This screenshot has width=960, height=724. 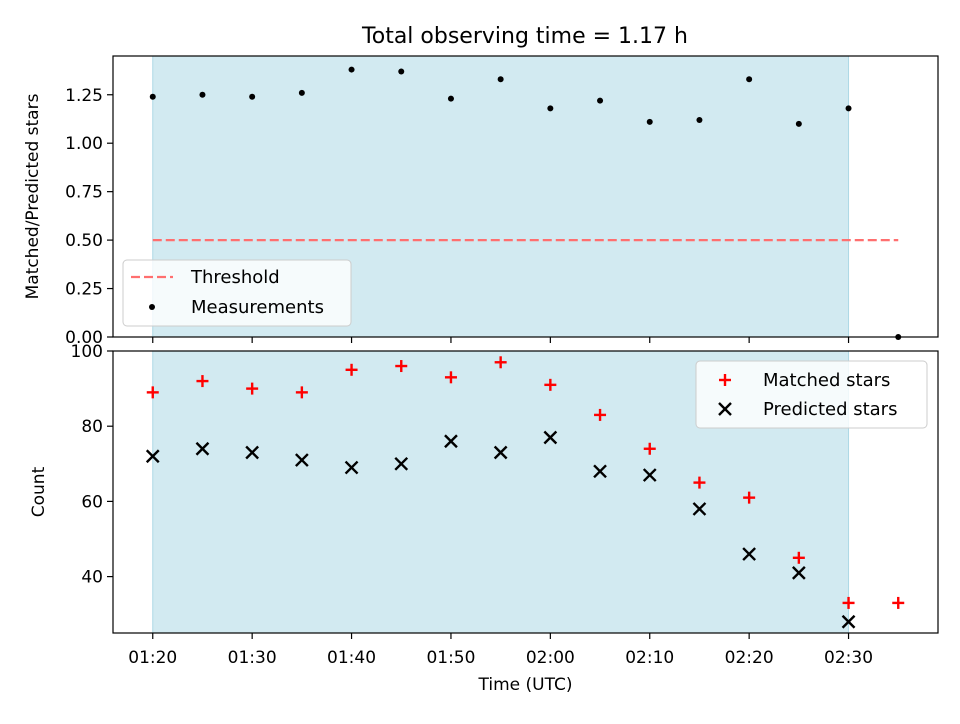 What do you see at coordinates (84, 241) in the screenshot?
I see `y-tick-label: 0.50` at bounding box center [84, 241].